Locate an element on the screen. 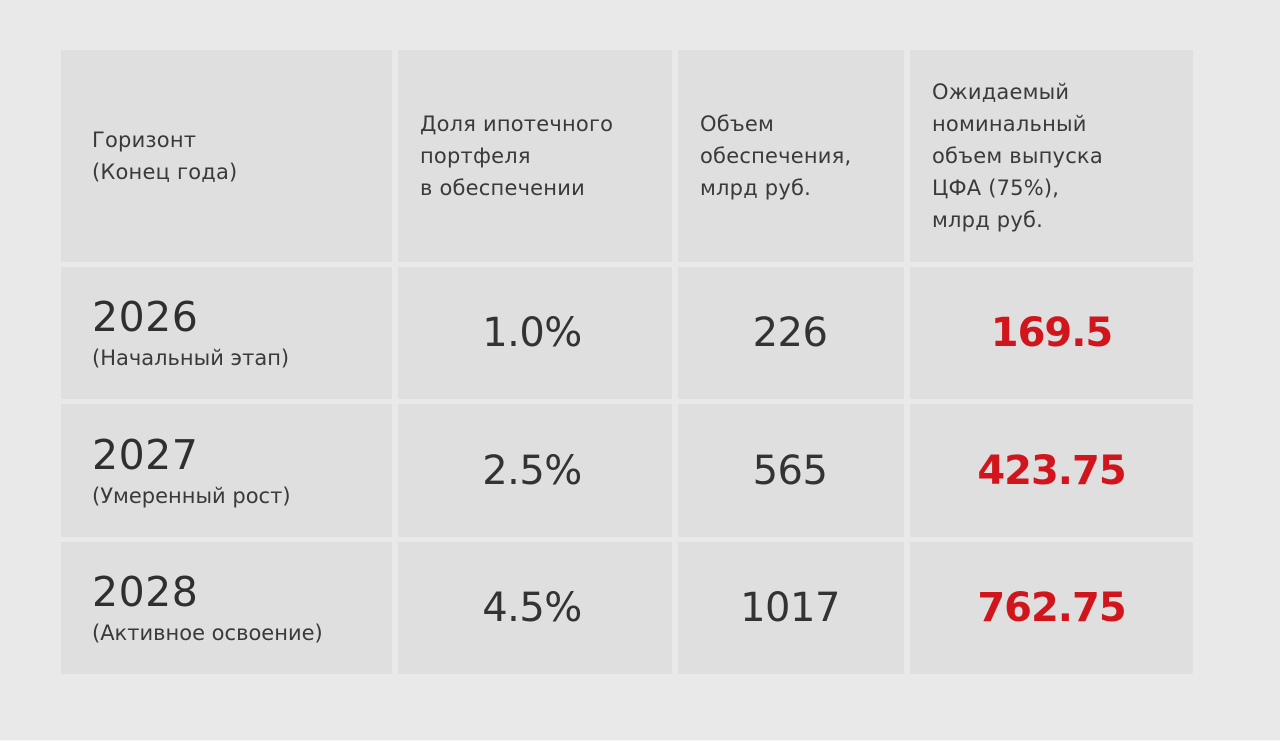 Image resolution: width=1280 pixels, height=741 pixels. year-label: 2027 is located at coordinates (145, 454).